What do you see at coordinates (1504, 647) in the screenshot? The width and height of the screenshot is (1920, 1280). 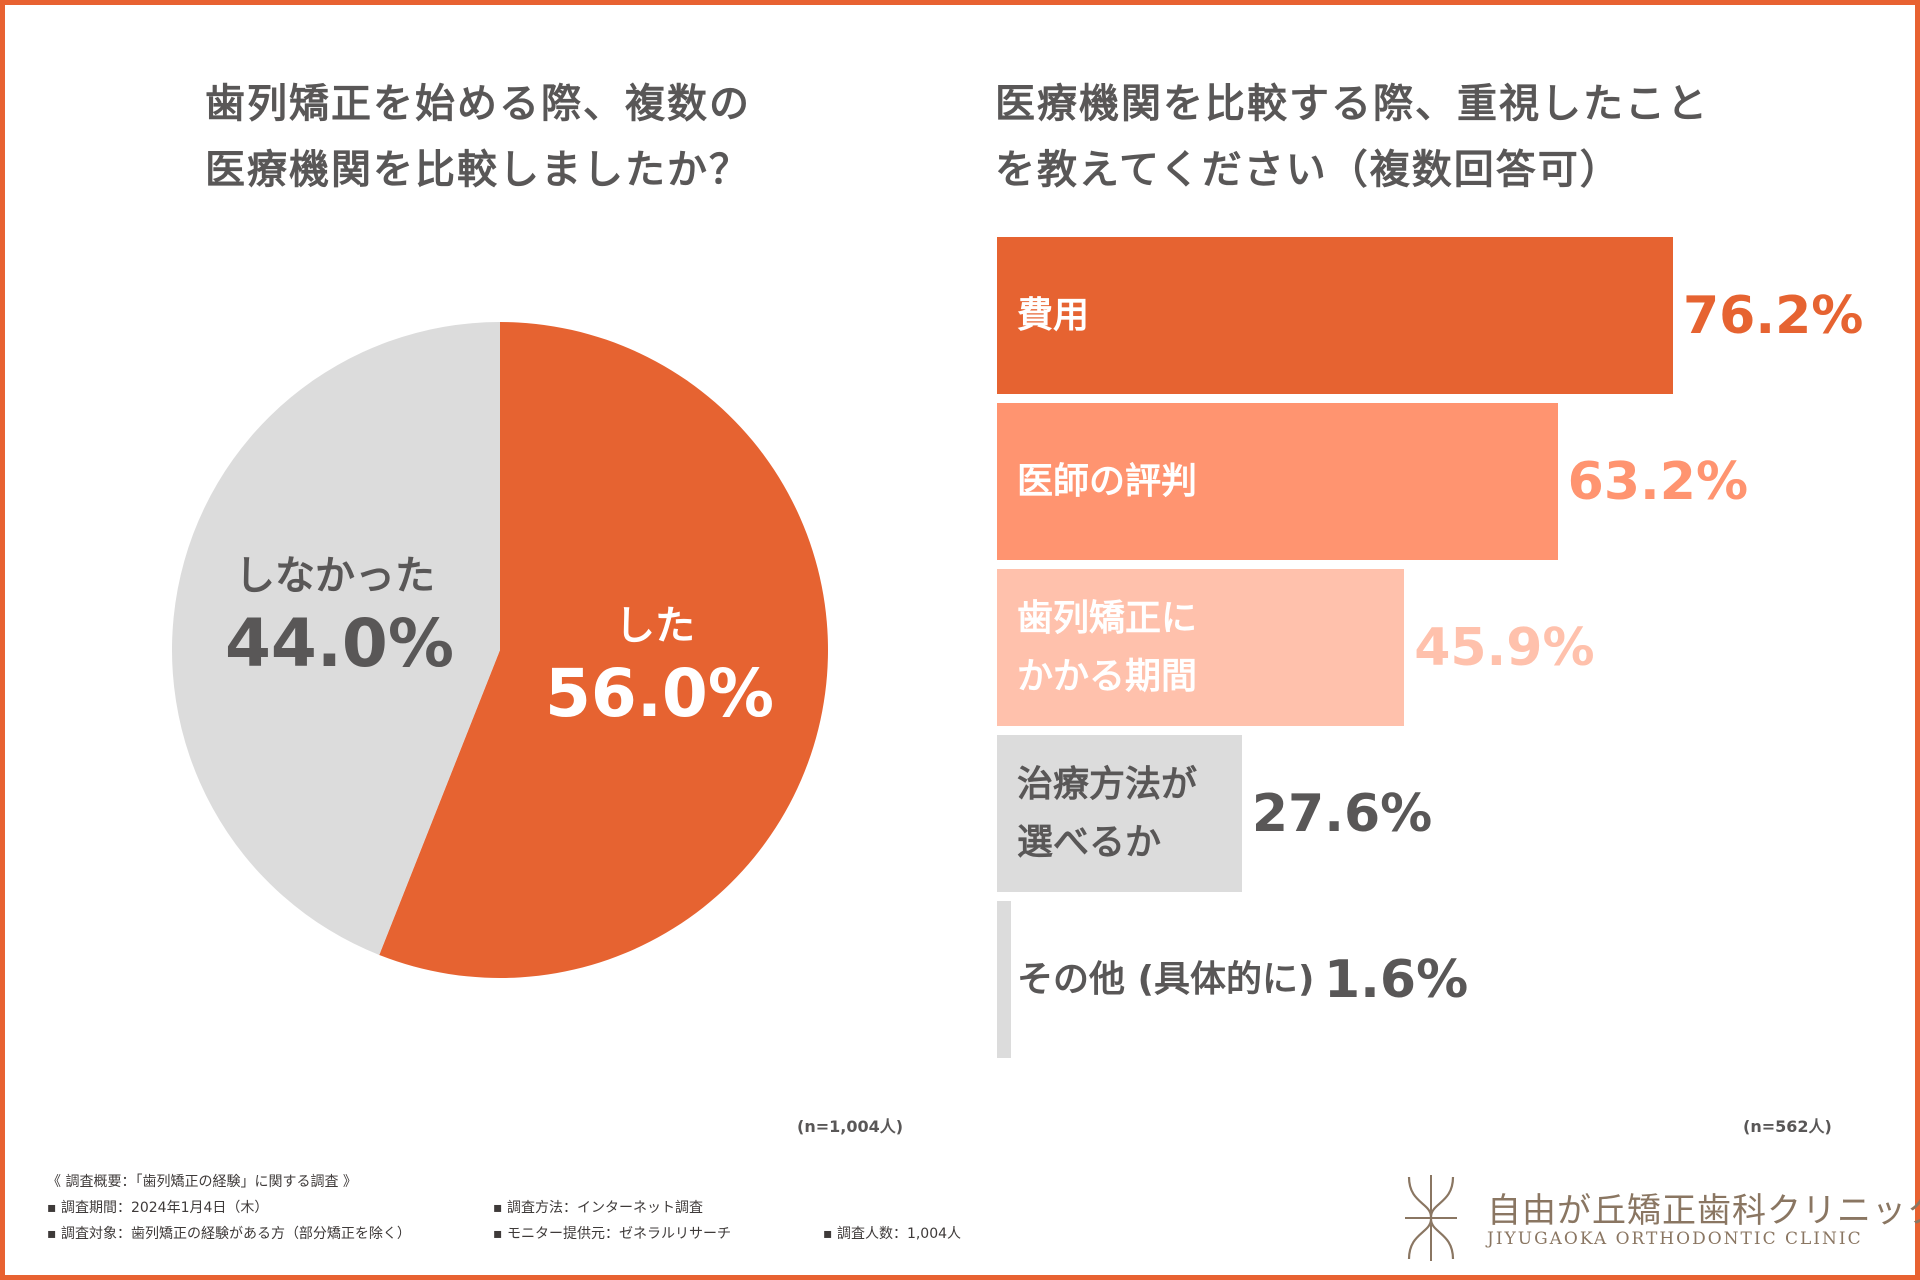 I see `bar-value-2: 45.9%` at bounding box center [1504, 647].